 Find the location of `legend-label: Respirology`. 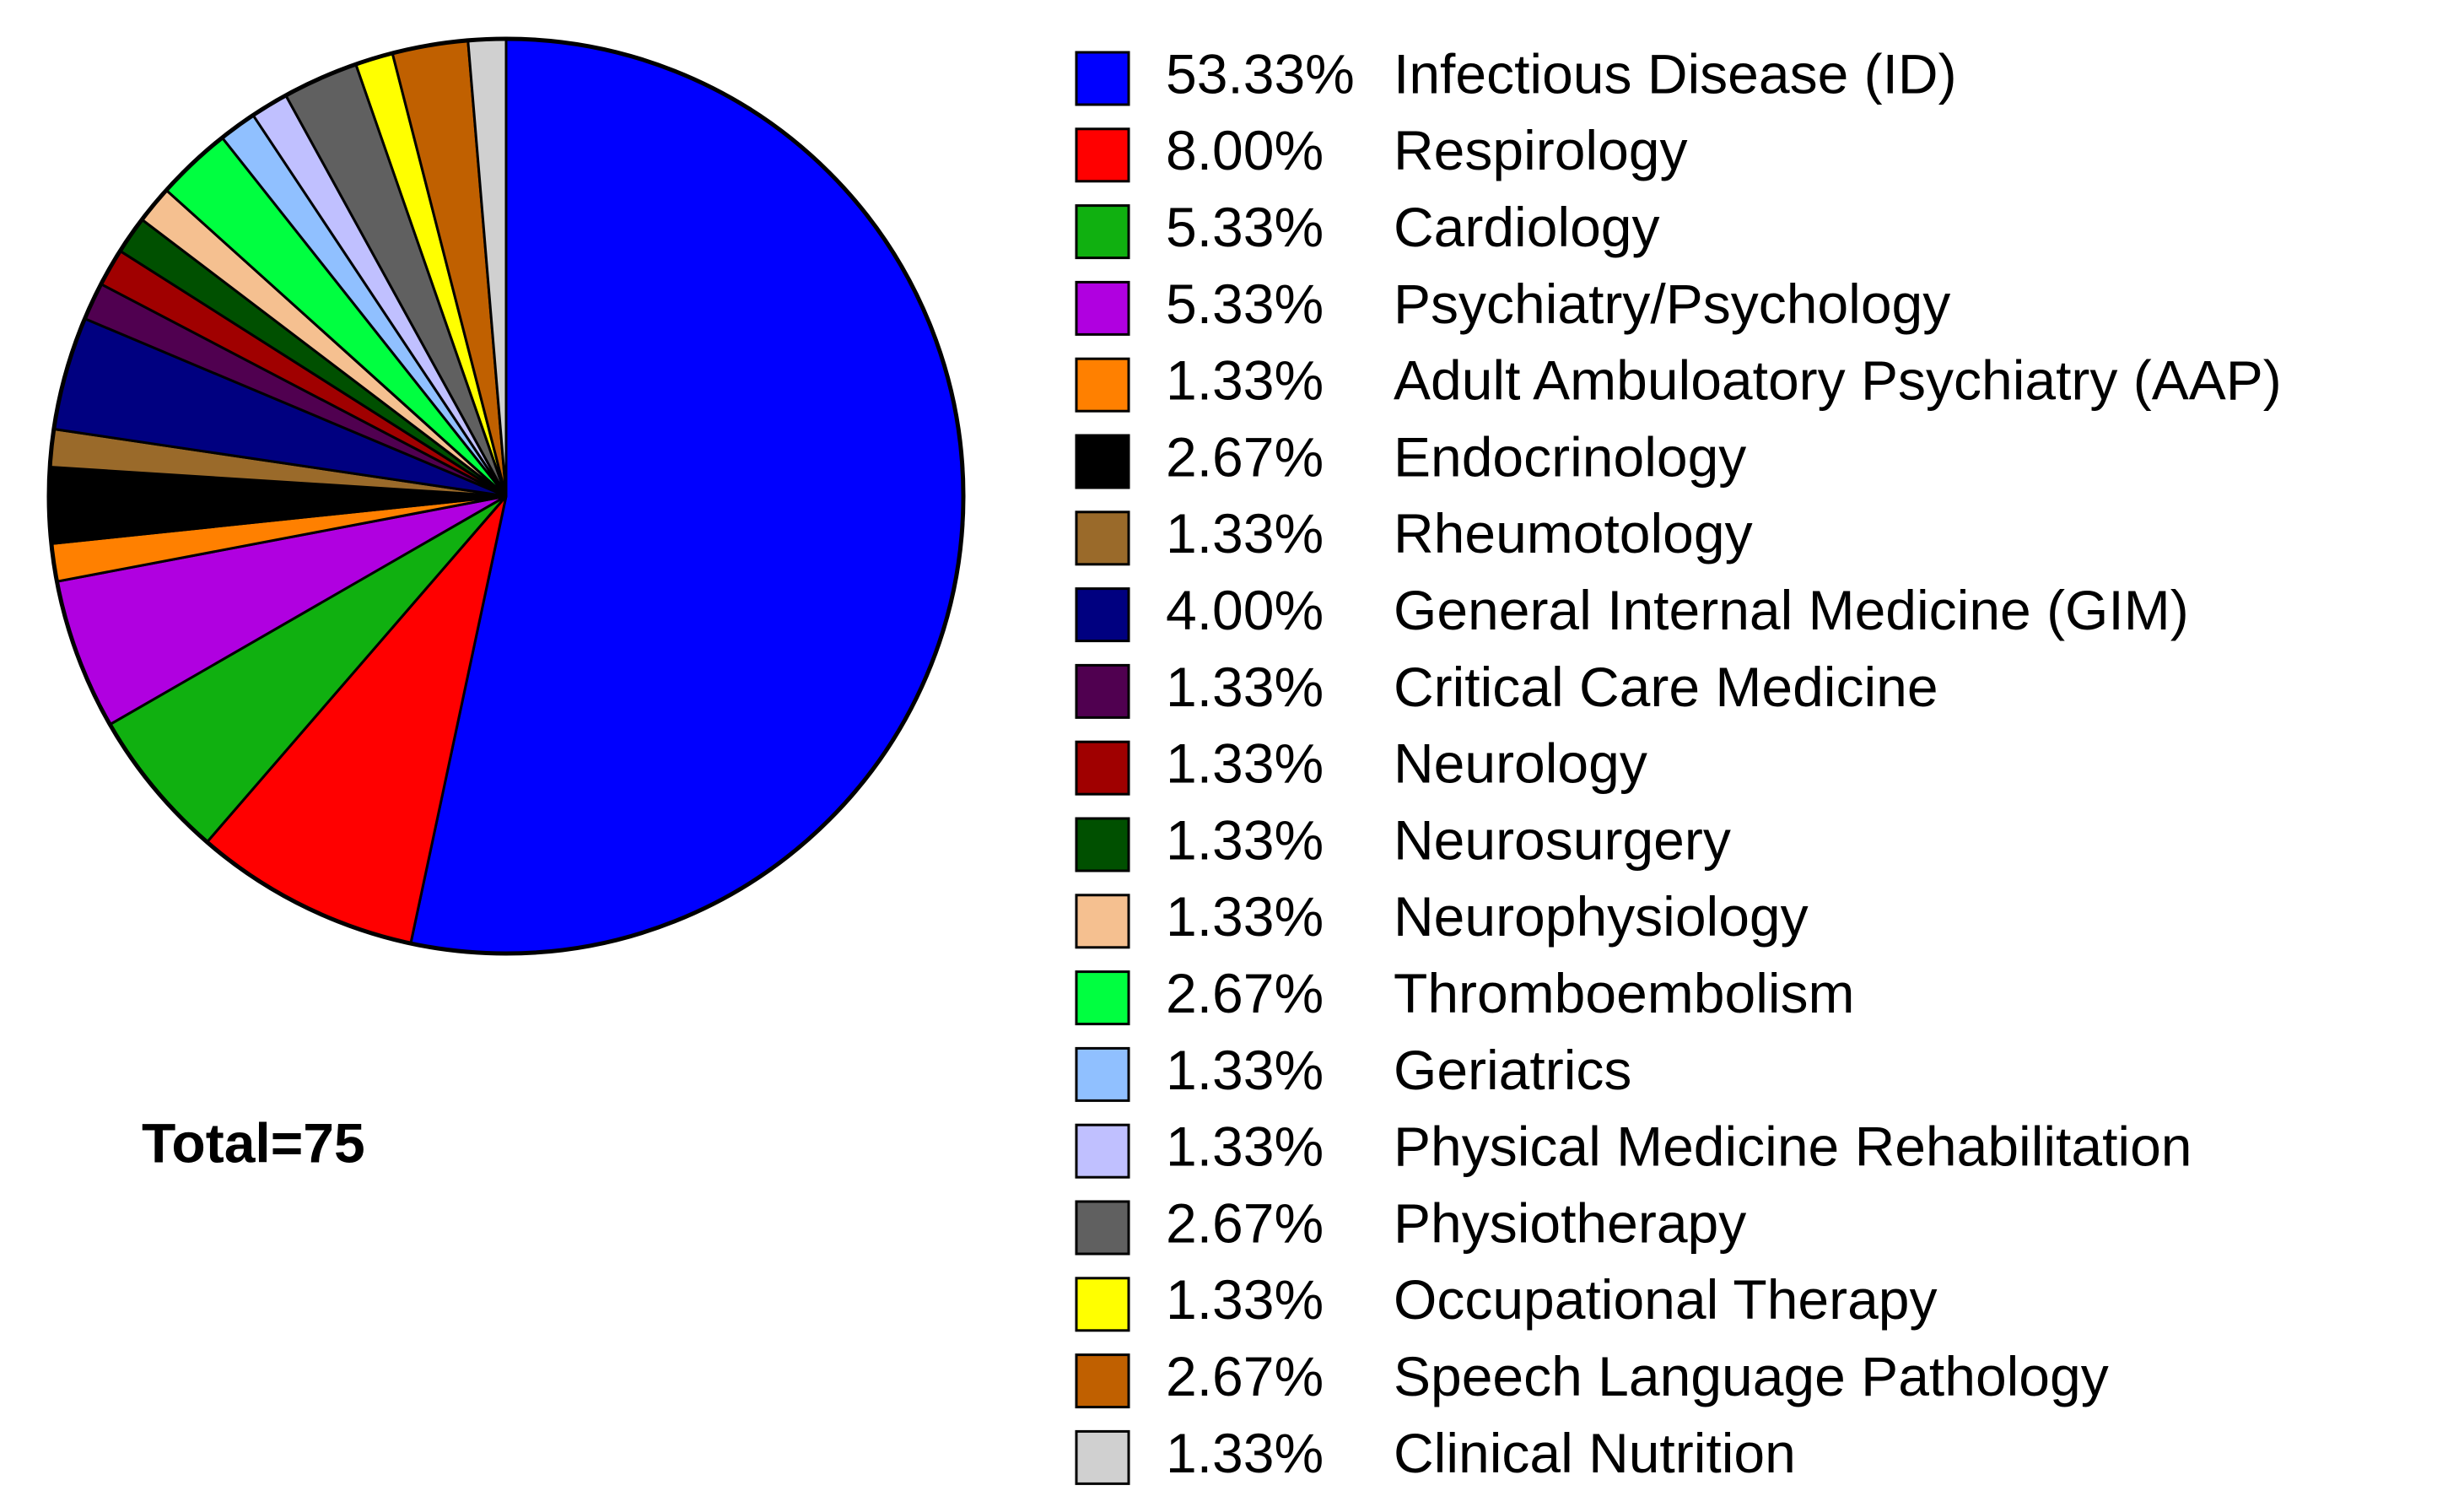

legend-label: Respirology is located at coordinates (1541, 150).